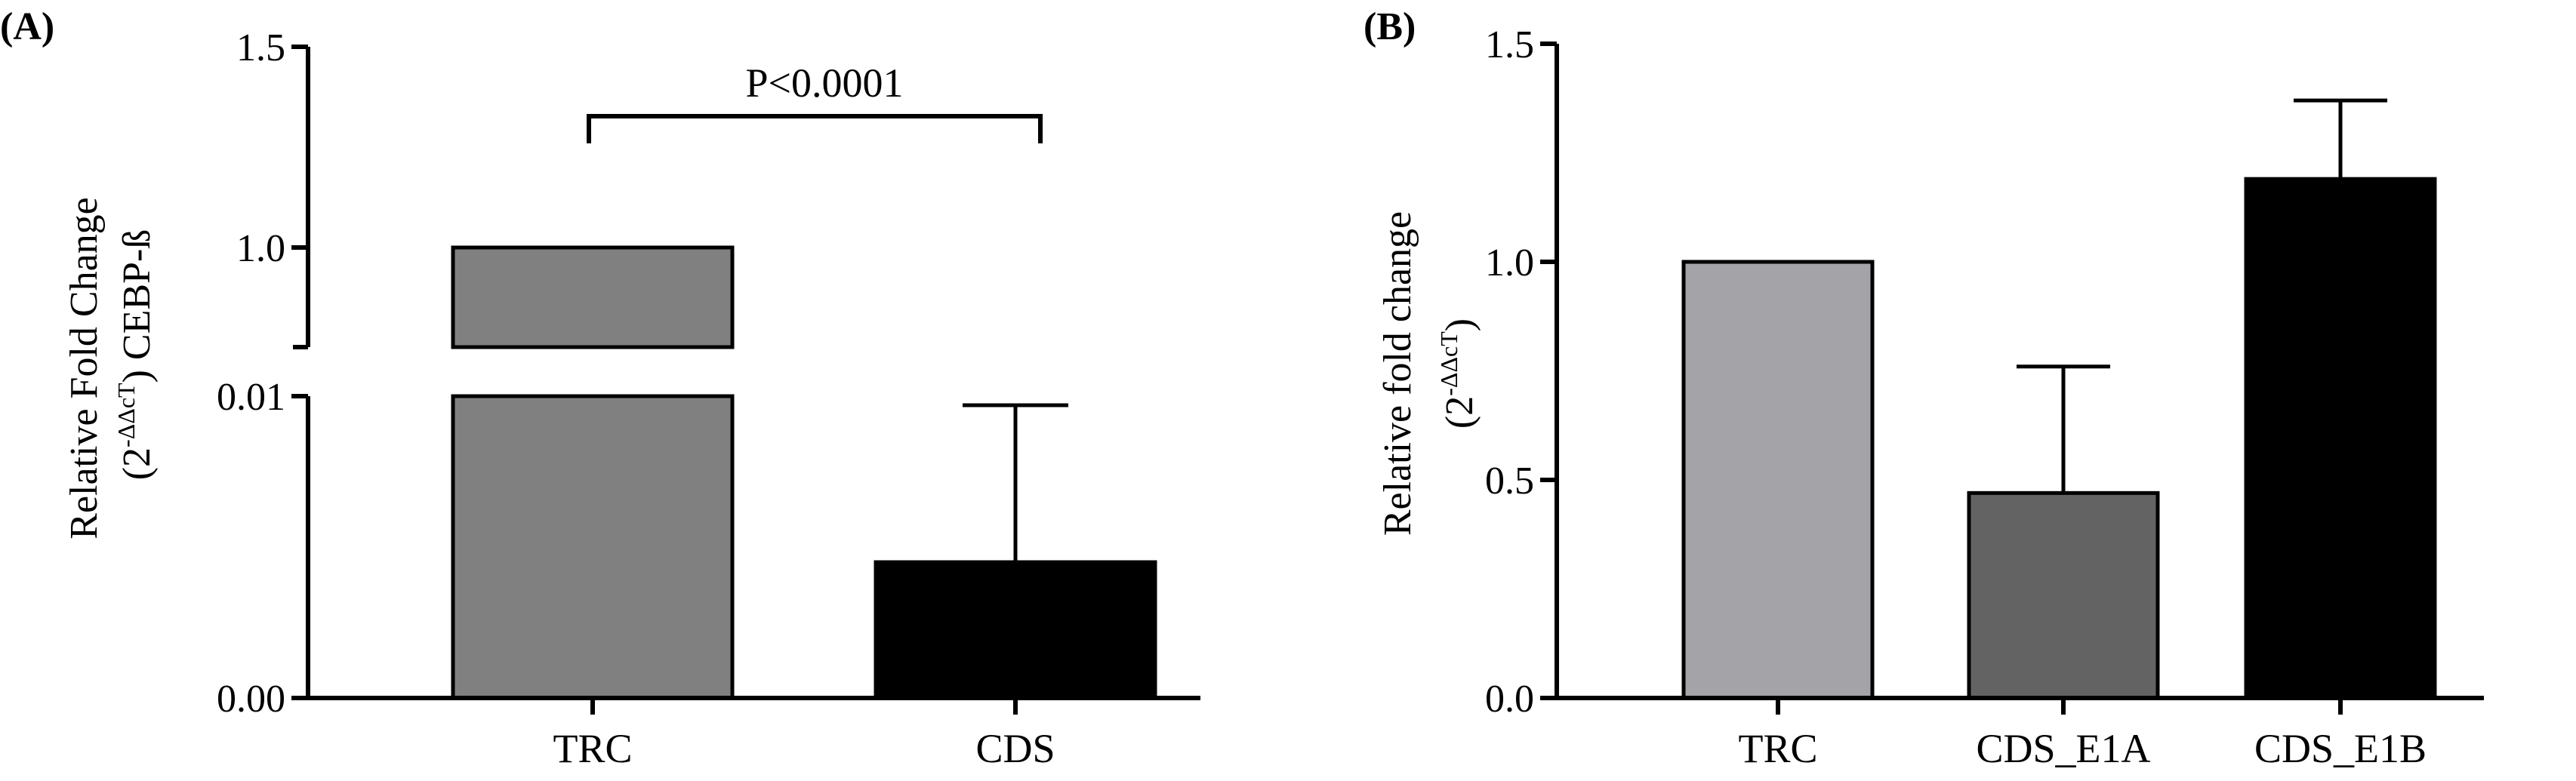  Describe the element at coordinates (825, 83) in the screenshot. I see `significance-label: P<0.0001` at that location.